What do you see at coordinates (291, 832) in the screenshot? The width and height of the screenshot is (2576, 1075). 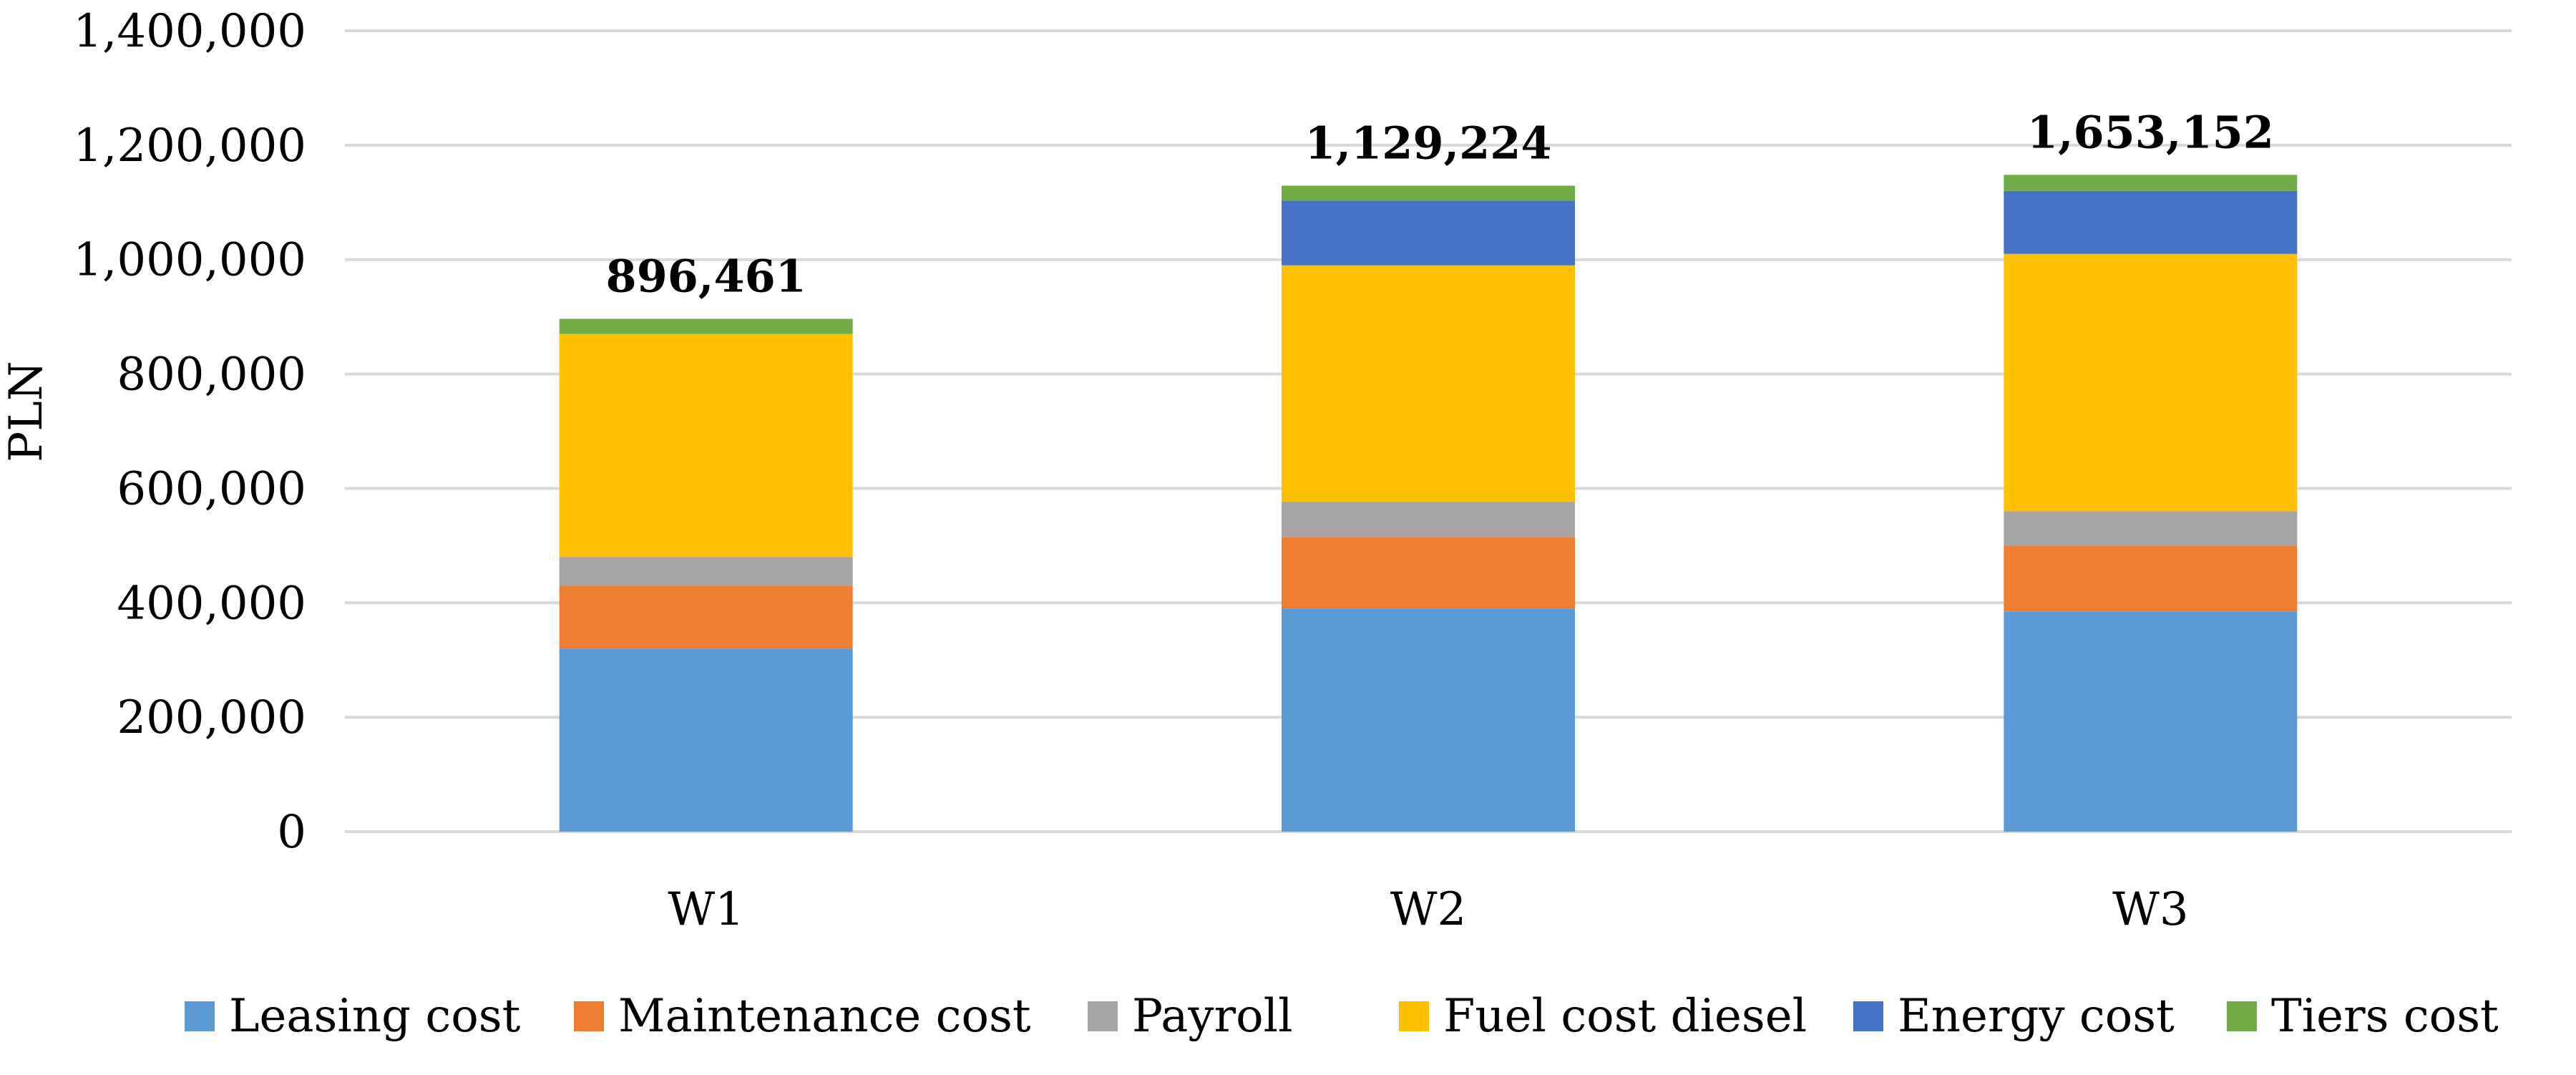 I see `y-tick-label: 0` at bounding box center [291, 832].